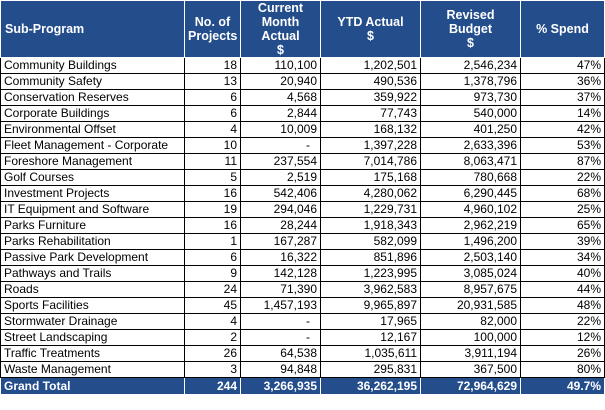  Describe the element at coordinates (470, 65) in the screenshot. I see `cell-revised-budget: 2,546,234` at that location.